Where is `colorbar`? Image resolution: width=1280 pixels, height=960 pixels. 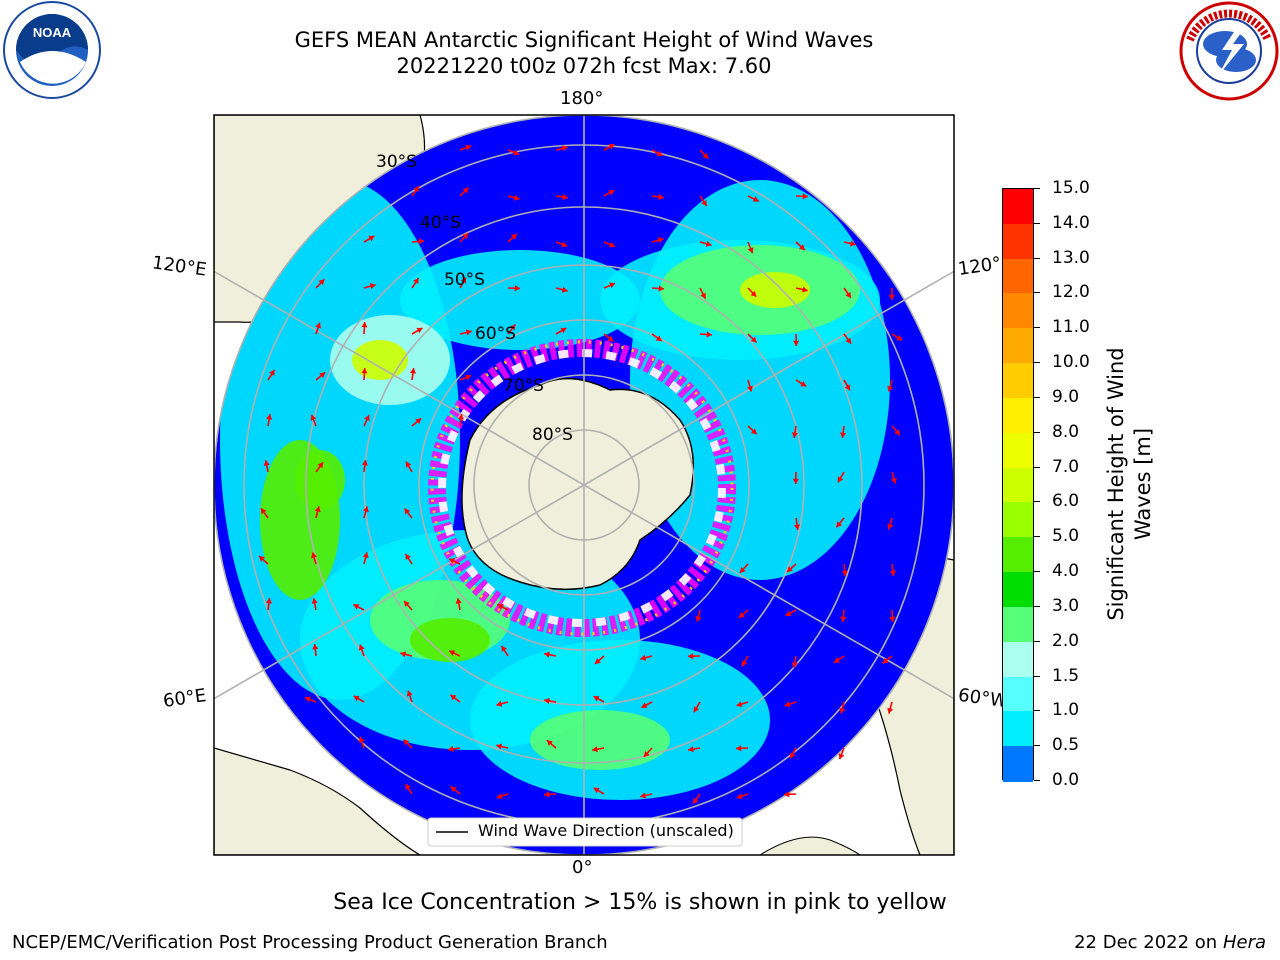
colorbar is located at coordinates (1018, 485).